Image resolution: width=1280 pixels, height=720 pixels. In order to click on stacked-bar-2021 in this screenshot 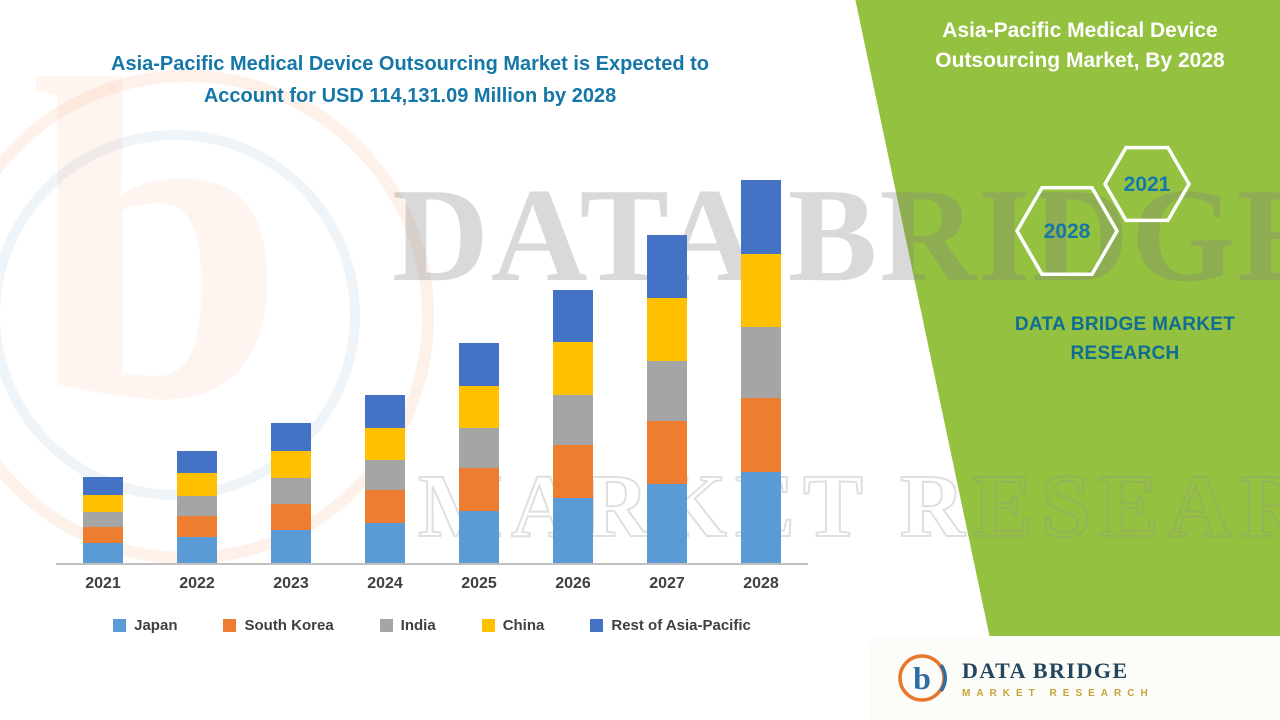, I will do `click(103, 520)`.